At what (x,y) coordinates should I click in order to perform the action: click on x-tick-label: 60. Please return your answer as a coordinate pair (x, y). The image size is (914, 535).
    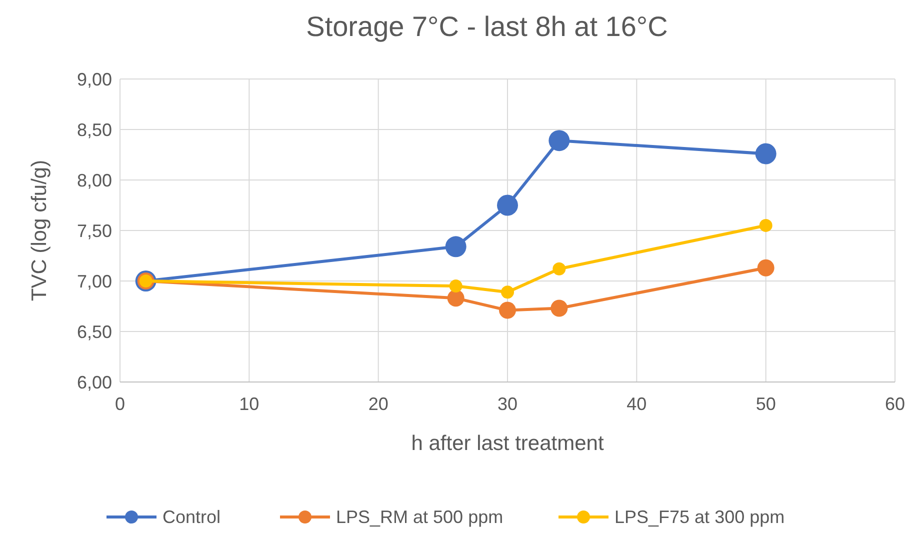
    Looking at the image, I should click on (895, 404).